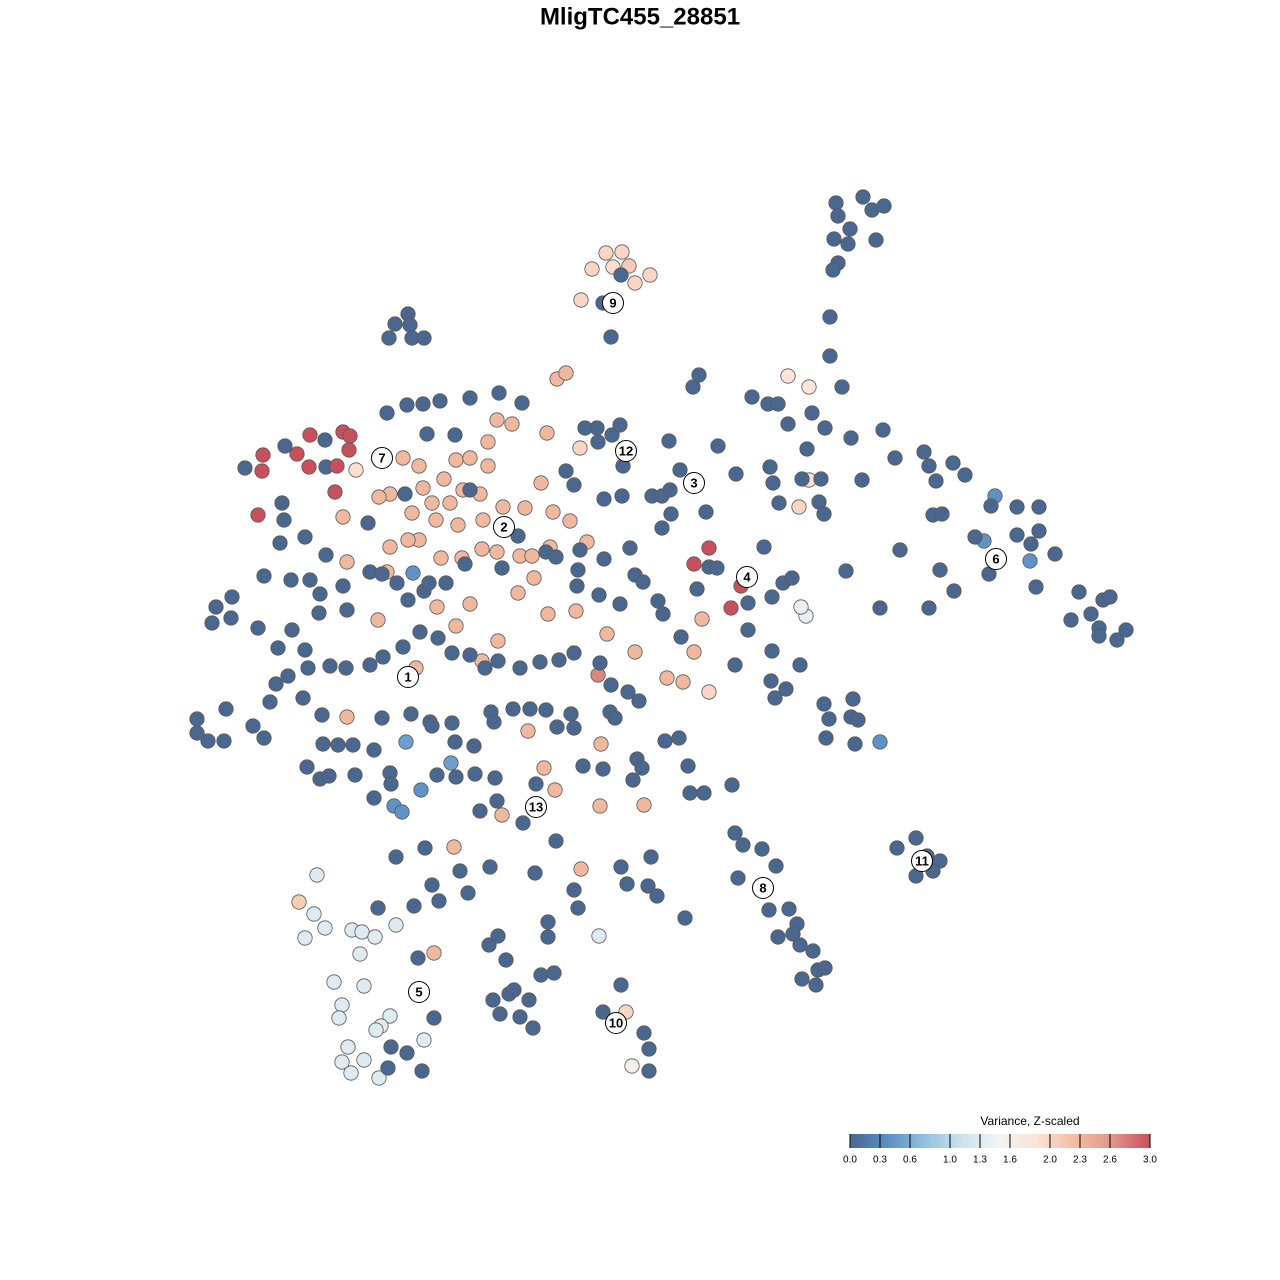  Describe the element at coordinates (880, 1160) in the screenshot. I see `colorbar-tick-label: 0.3` at that location.